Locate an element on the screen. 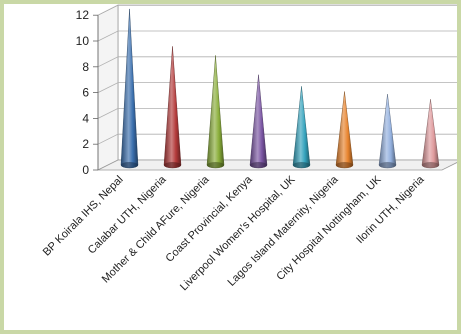 The height and width of the screenshot is (334, 461). y-tick-label: 8 is located at coordinates (85, 67).